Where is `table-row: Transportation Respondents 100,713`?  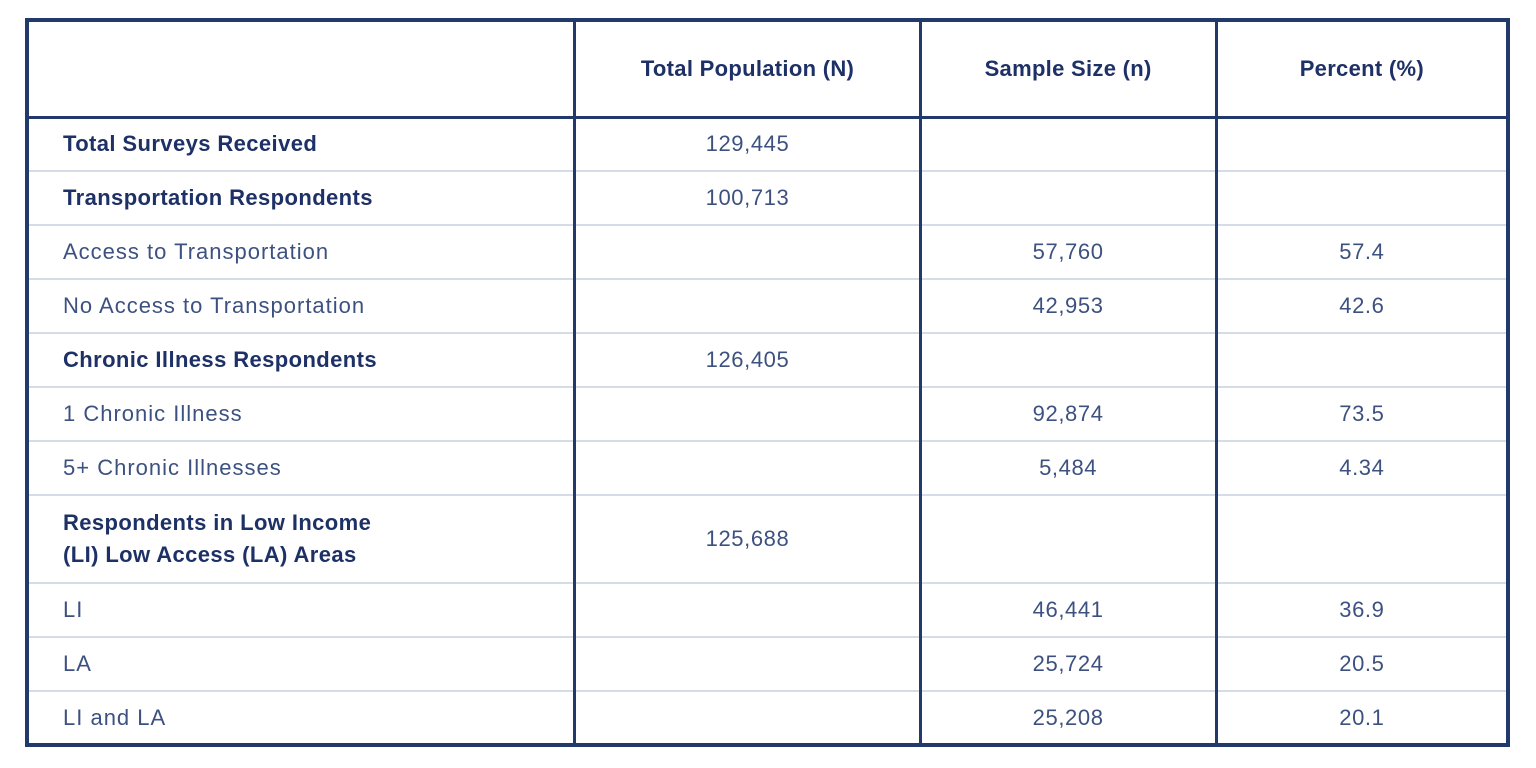
table-row: Transportation Respondents 100,713 is located at coordinates (767, 197).